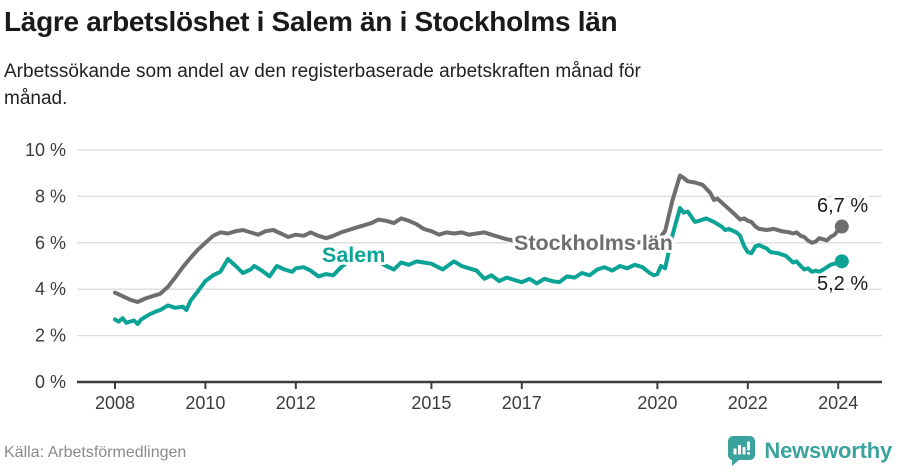 This screenshot has width=900, height=474. What do you see at coordinates (50, 243) in the screenshot?
I see `y-tick-label: 6 %` at bounding box center [50, 243].